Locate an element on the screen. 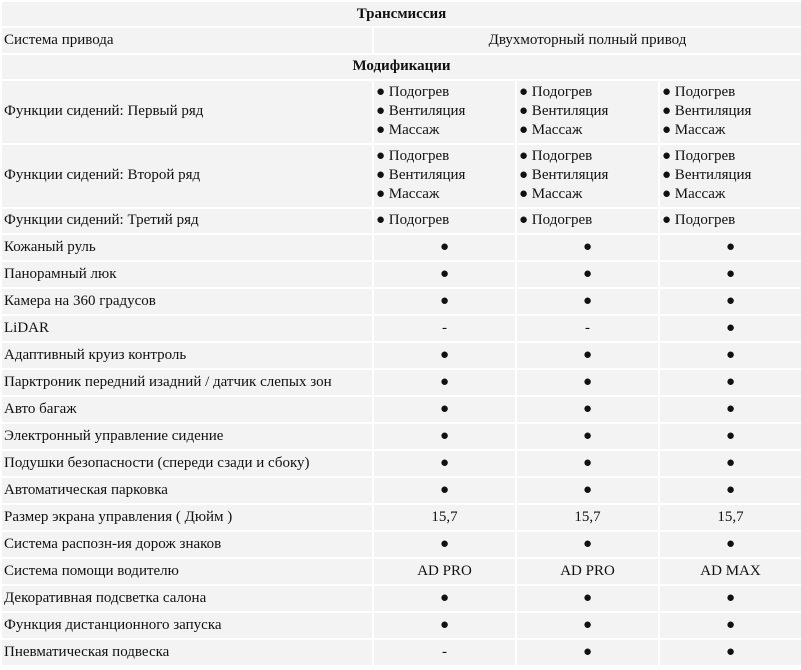  feature-label: Адаптивный круиз контроль is located at coordinates (187, 355).